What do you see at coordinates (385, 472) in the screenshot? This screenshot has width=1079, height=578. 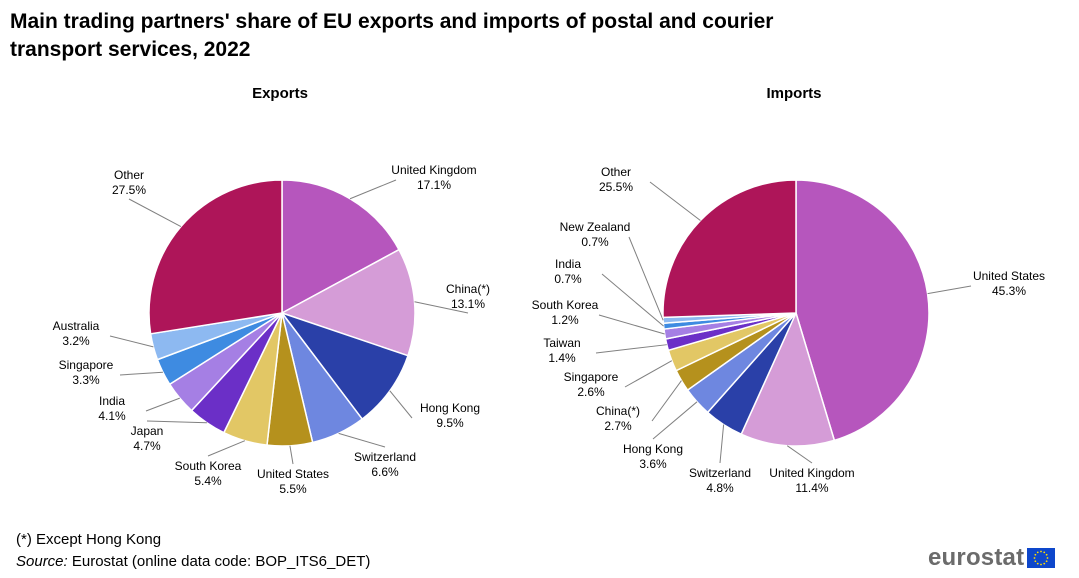 I see `slice-value-label: 6.6%` at bounding box center [385, 472].